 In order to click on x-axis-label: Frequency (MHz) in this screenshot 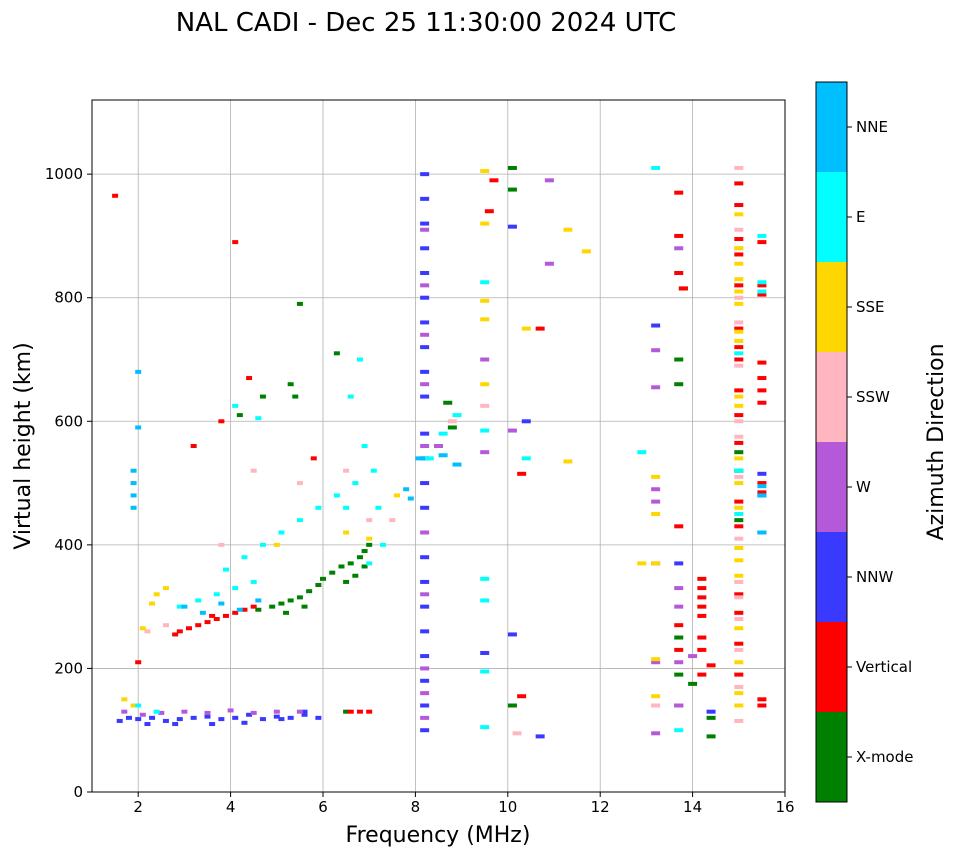, I will do `click(438, 835)`.